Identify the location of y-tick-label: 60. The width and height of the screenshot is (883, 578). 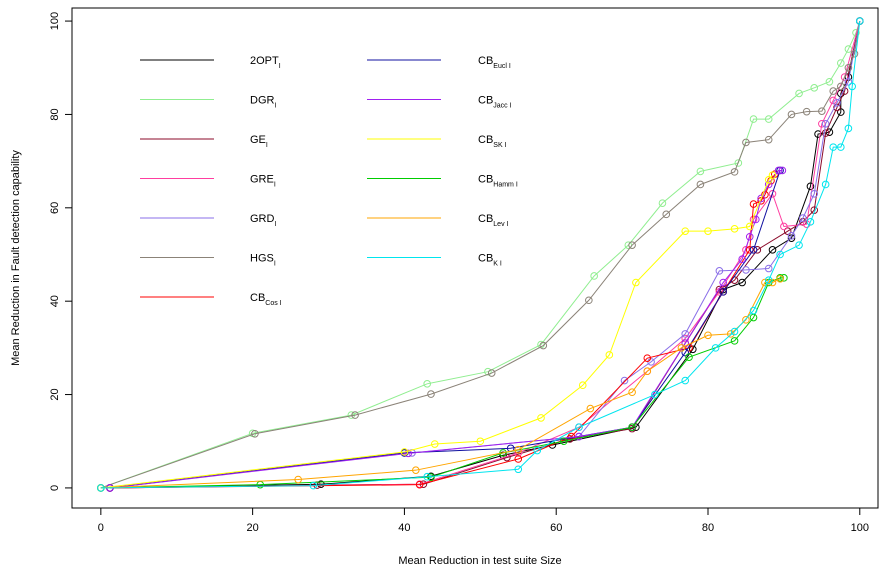
(55, 208).